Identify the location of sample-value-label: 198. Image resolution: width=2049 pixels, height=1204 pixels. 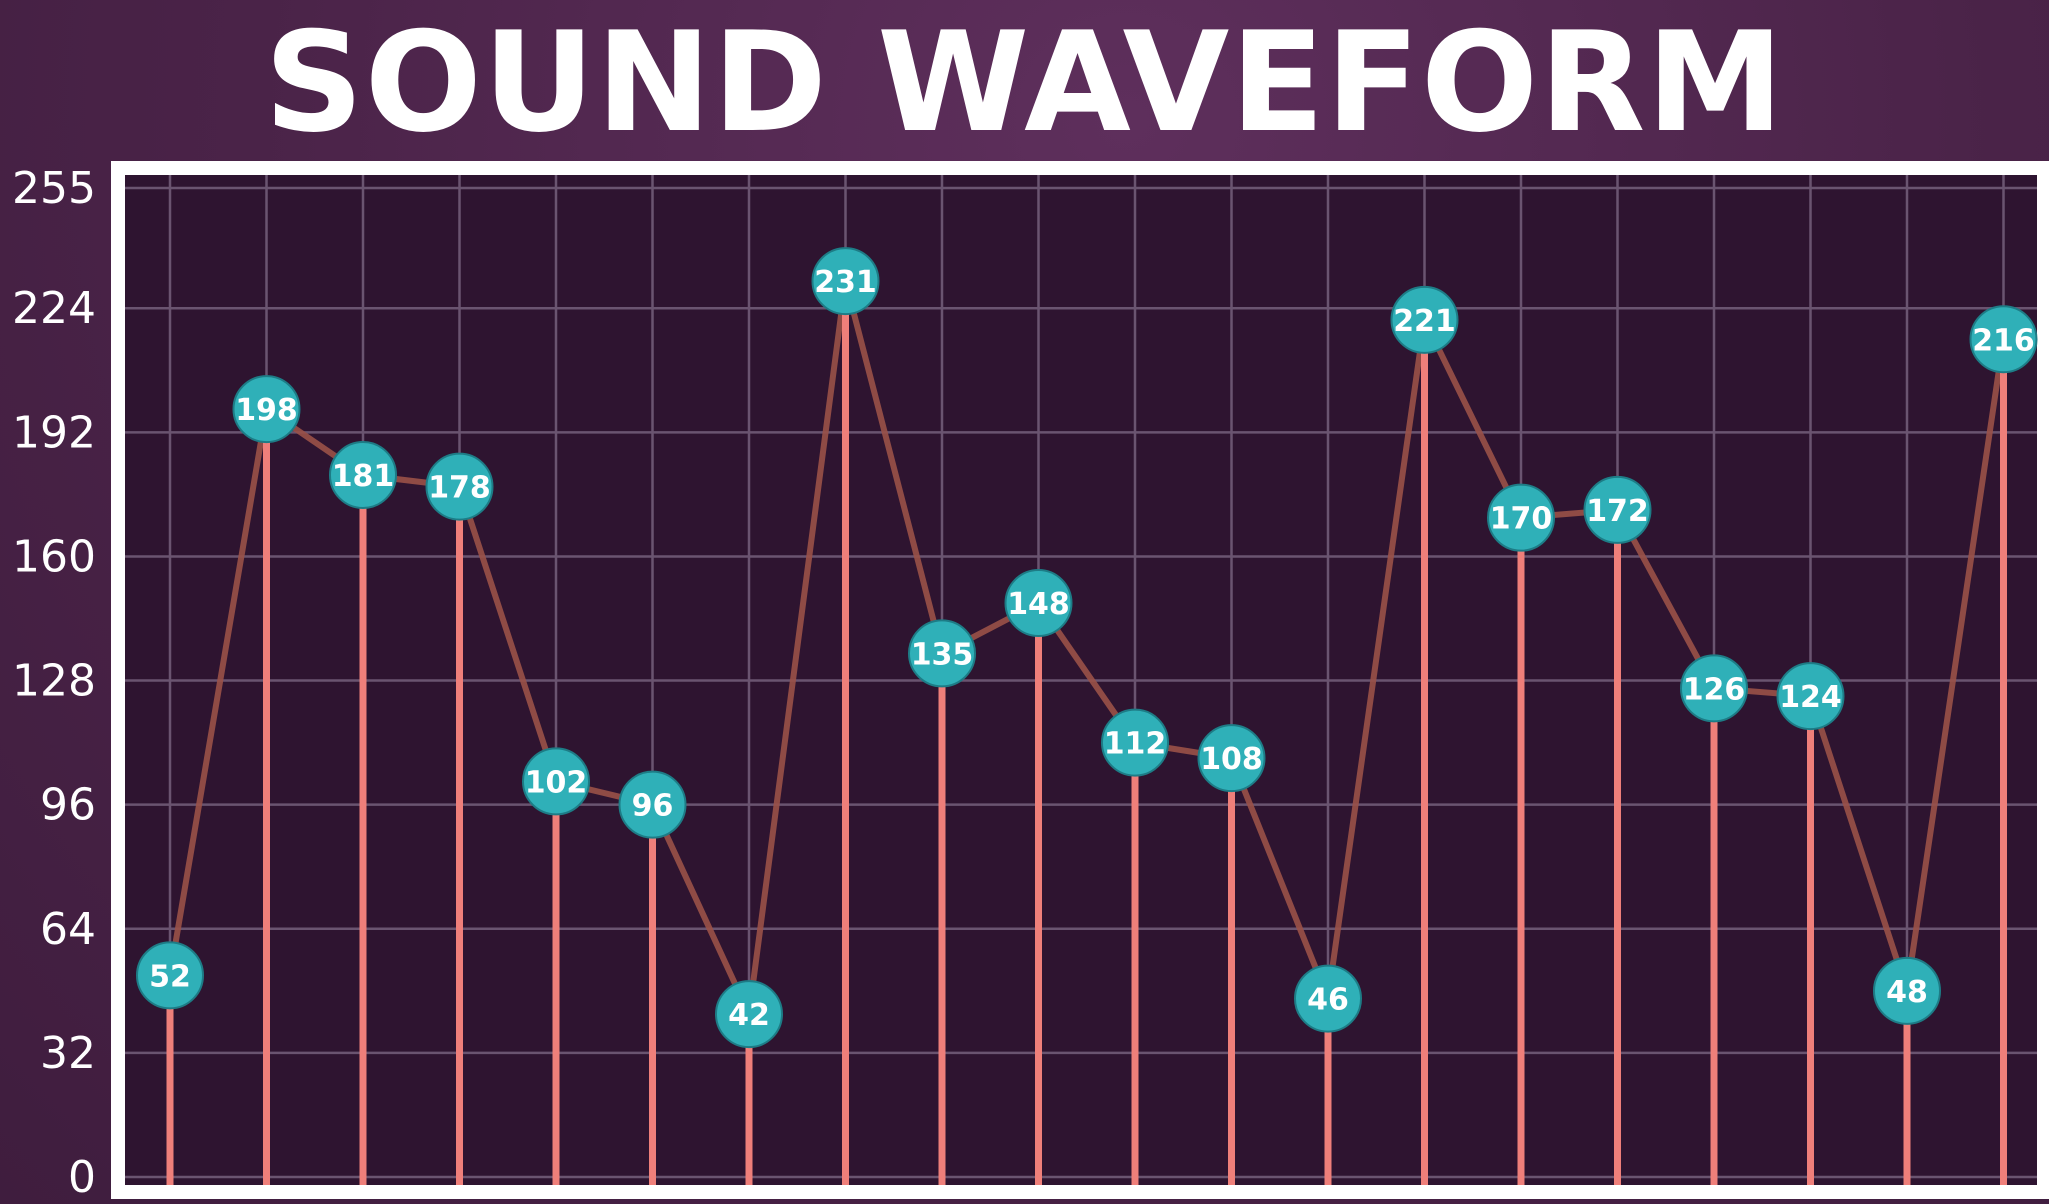
(266, 410).